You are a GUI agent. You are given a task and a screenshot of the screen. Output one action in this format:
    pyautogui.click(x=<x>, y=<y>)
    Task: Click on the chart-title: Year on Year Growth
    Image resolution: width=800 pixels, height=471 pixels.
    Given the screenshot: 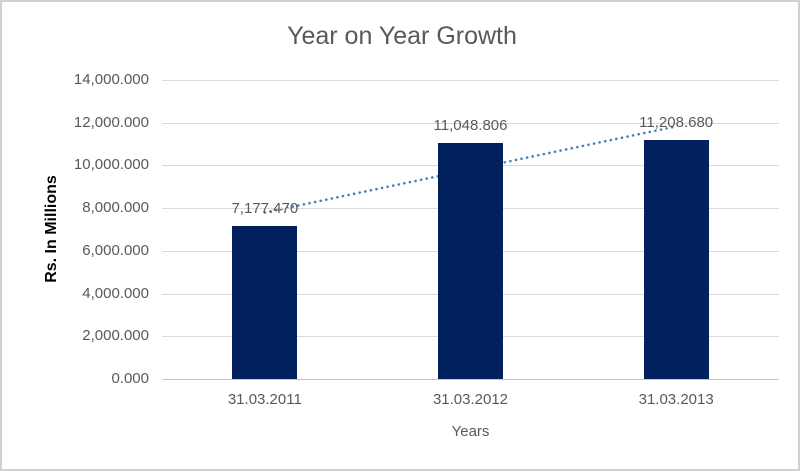 What is the action you would take?
    pyautogui.click(x=402, y=36)
    